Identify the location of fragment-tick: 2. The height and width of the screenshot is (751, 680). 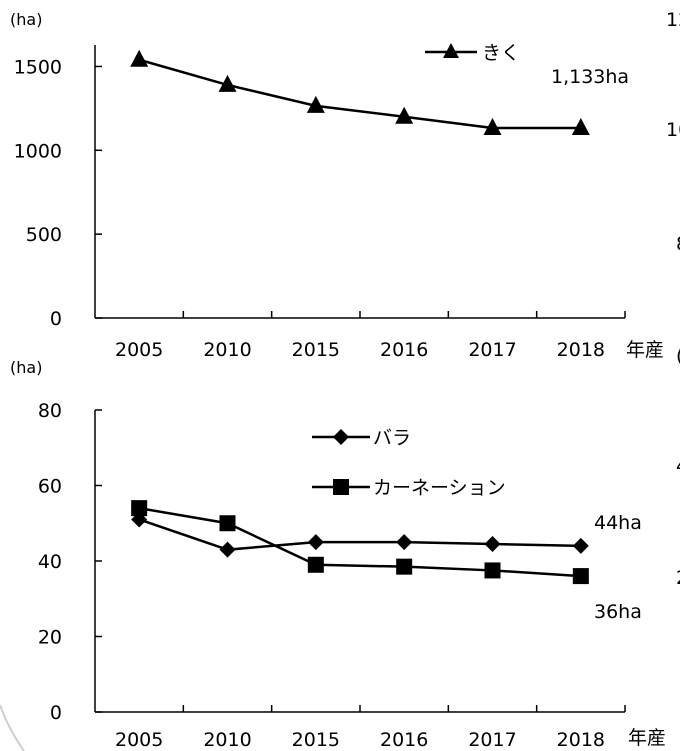
(678, 578).